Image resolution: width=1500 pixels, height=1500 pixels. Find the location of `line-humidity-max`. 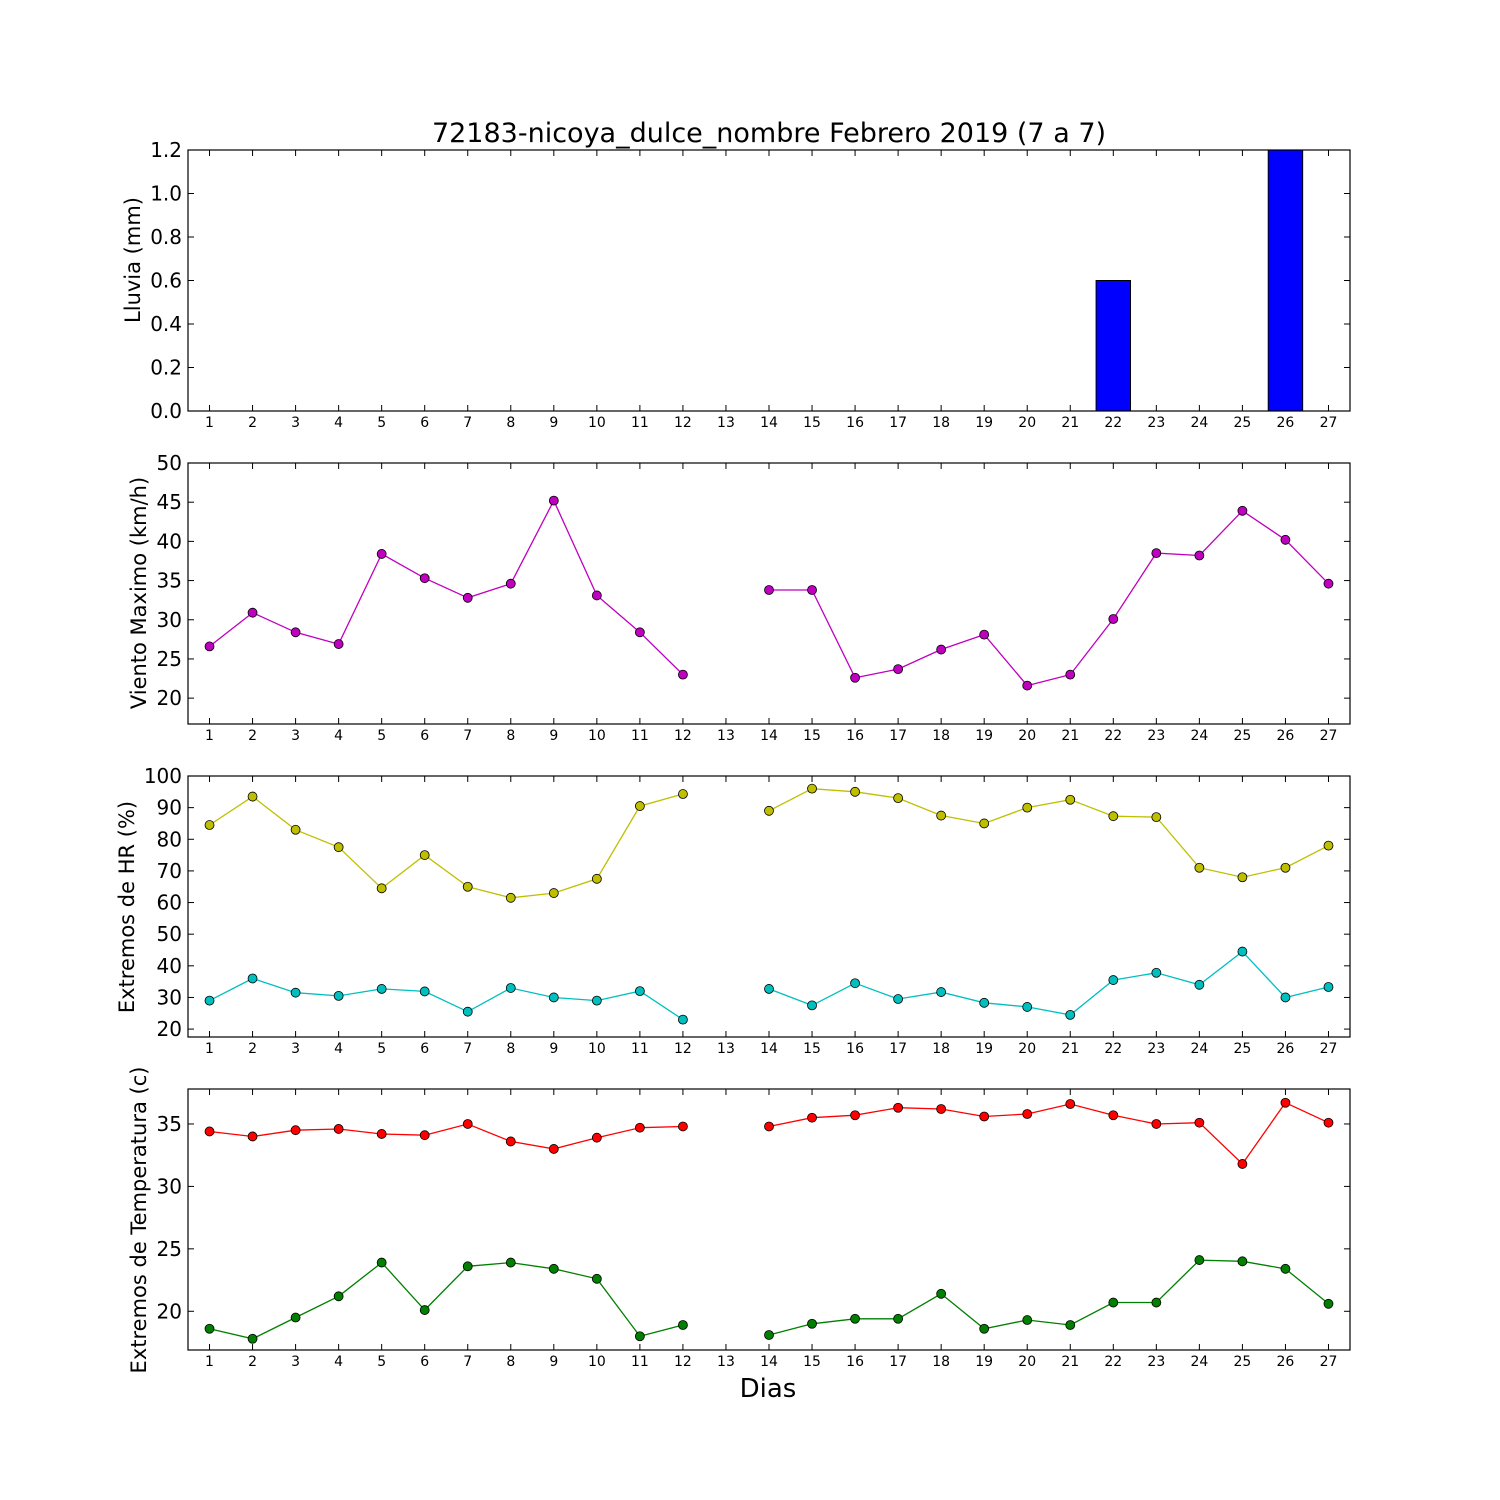

line-humidity-max is located at coordinates (1048, 833).